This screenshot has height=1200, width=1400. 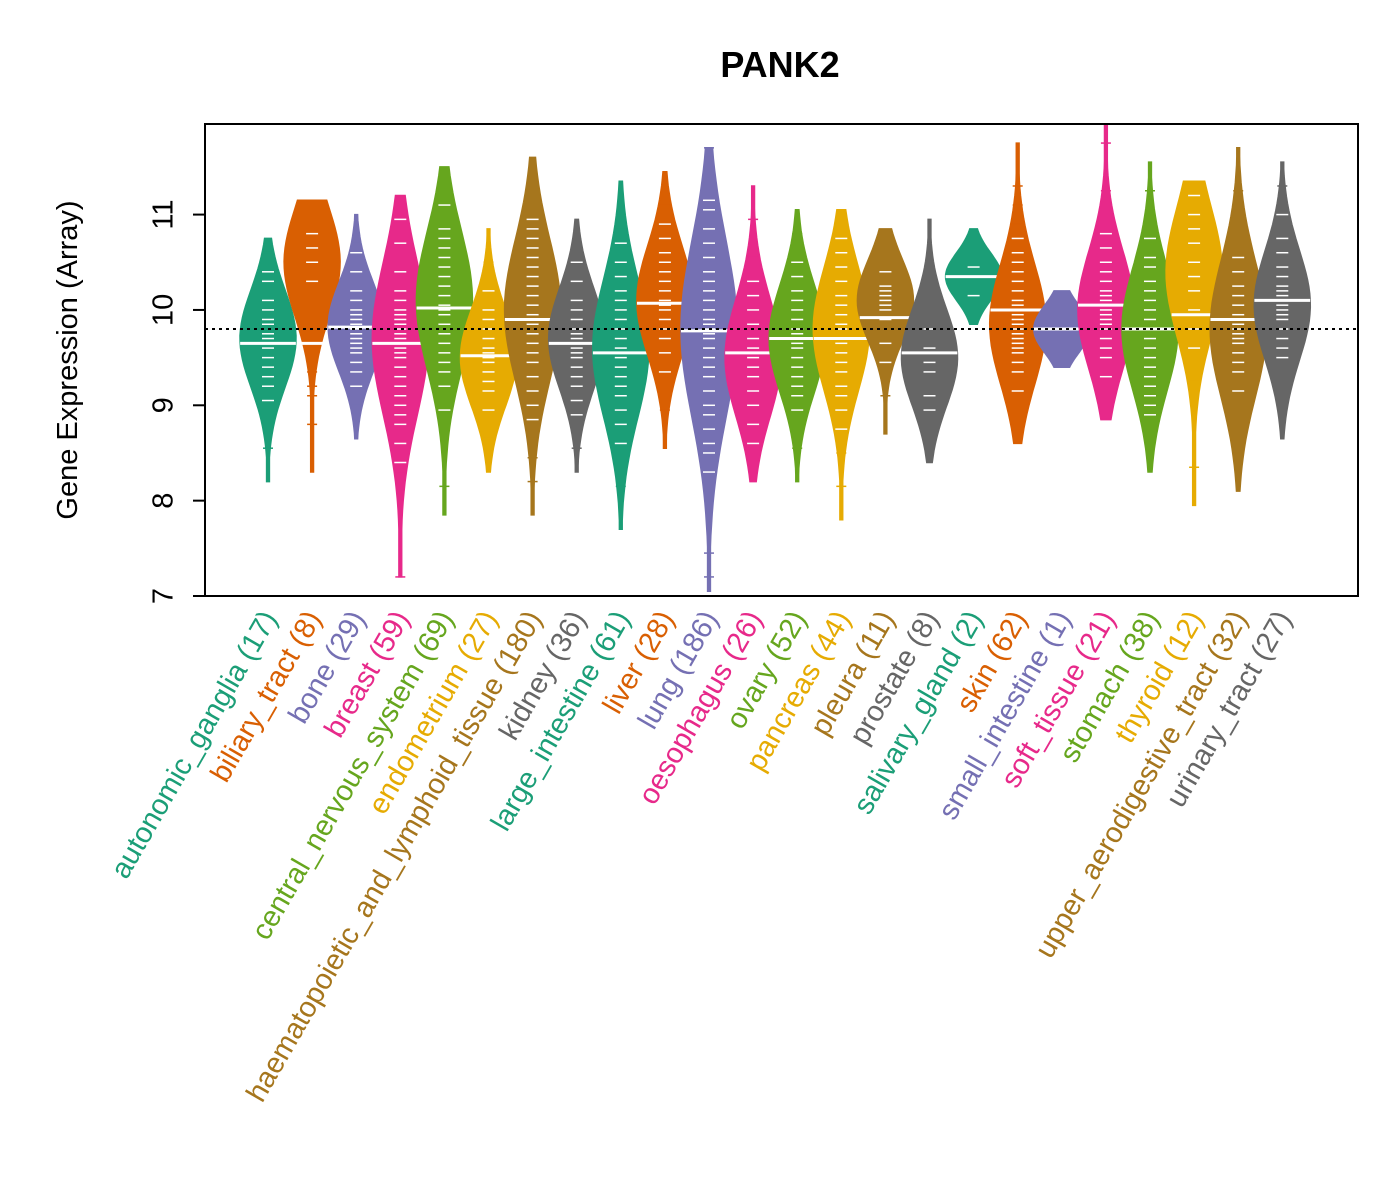 What do you see at coordinates (164, 596) in the screenshot?
I see `y-tick-label: 7` at bounding box center [164, 596].